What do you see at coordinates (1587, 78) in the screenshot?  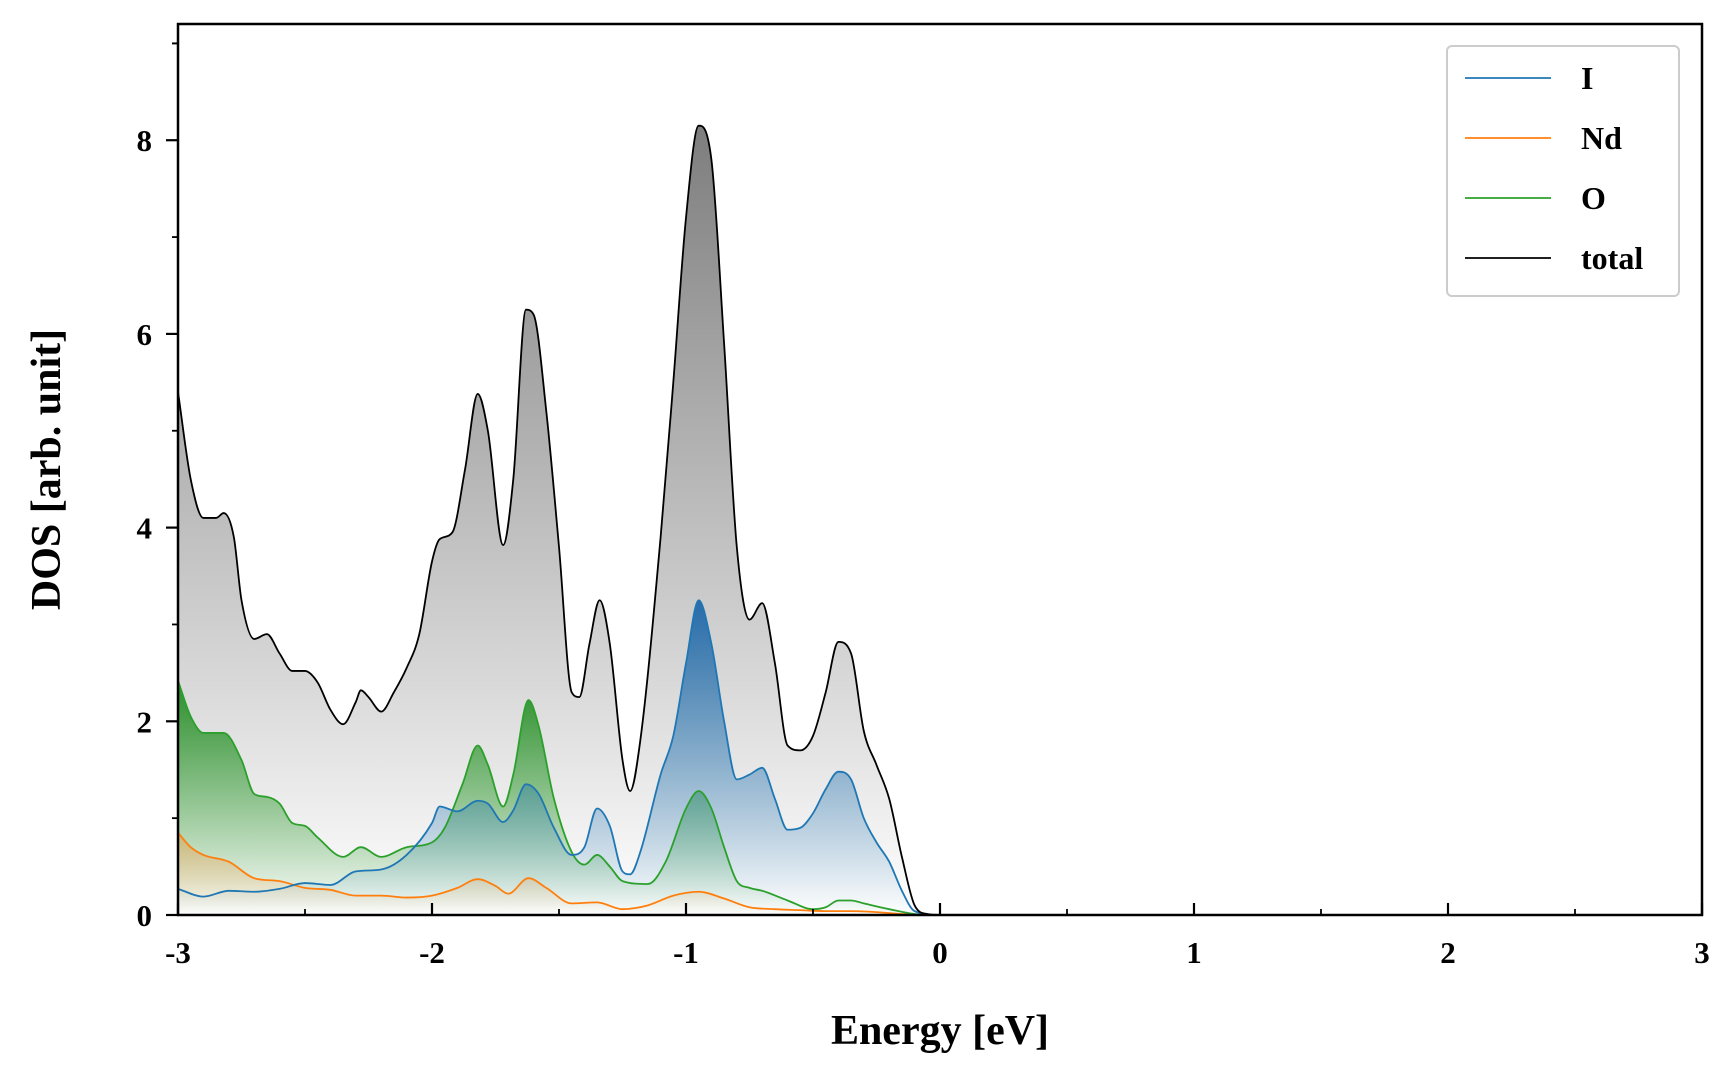 I see `legend-label-i: I` at bounding box center [1587, 78].